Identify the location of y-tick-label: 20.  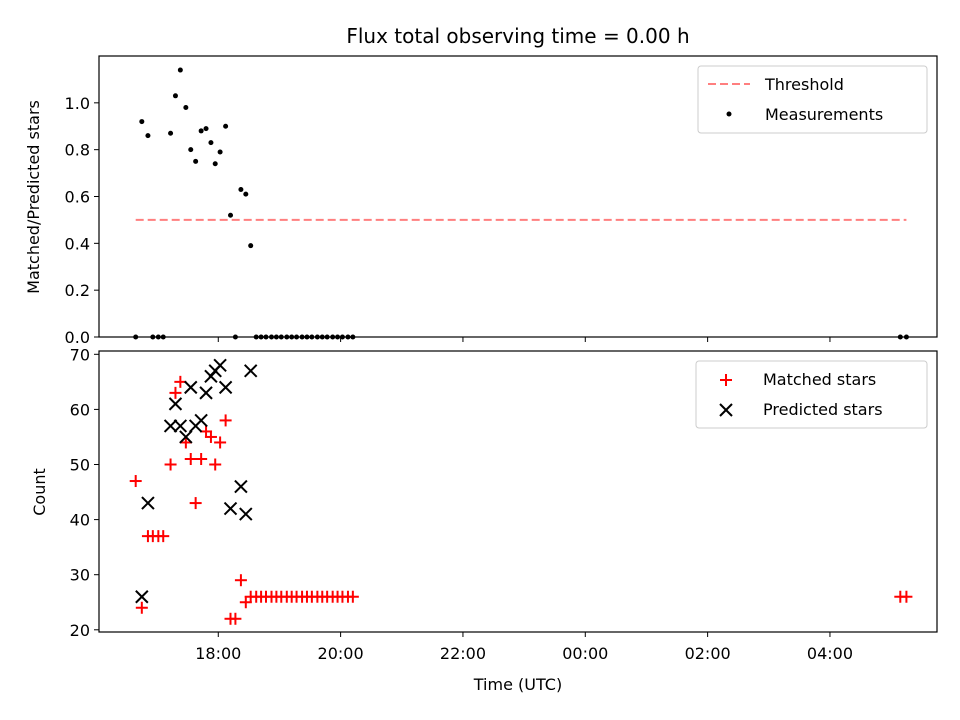
(80, 630).